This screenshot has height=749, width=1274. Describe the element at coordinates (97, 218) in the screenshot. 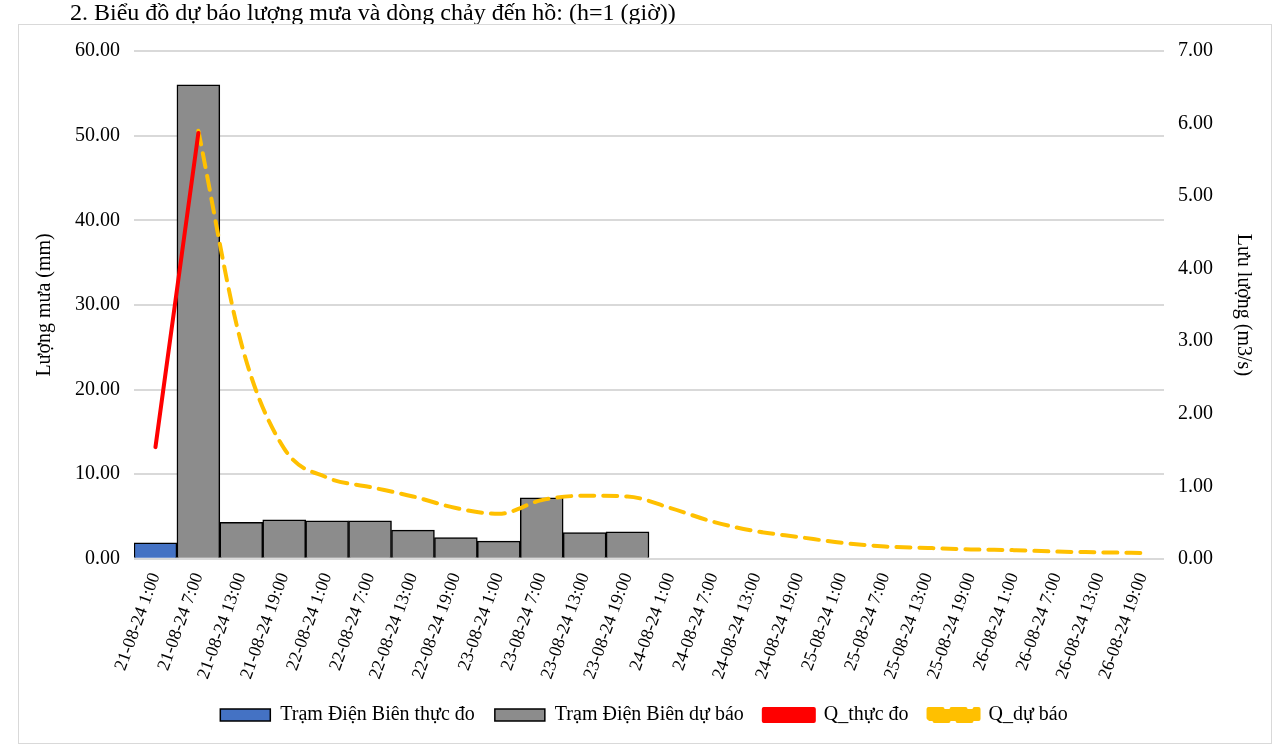

I see `y-tick-label: 40.00` at that location.